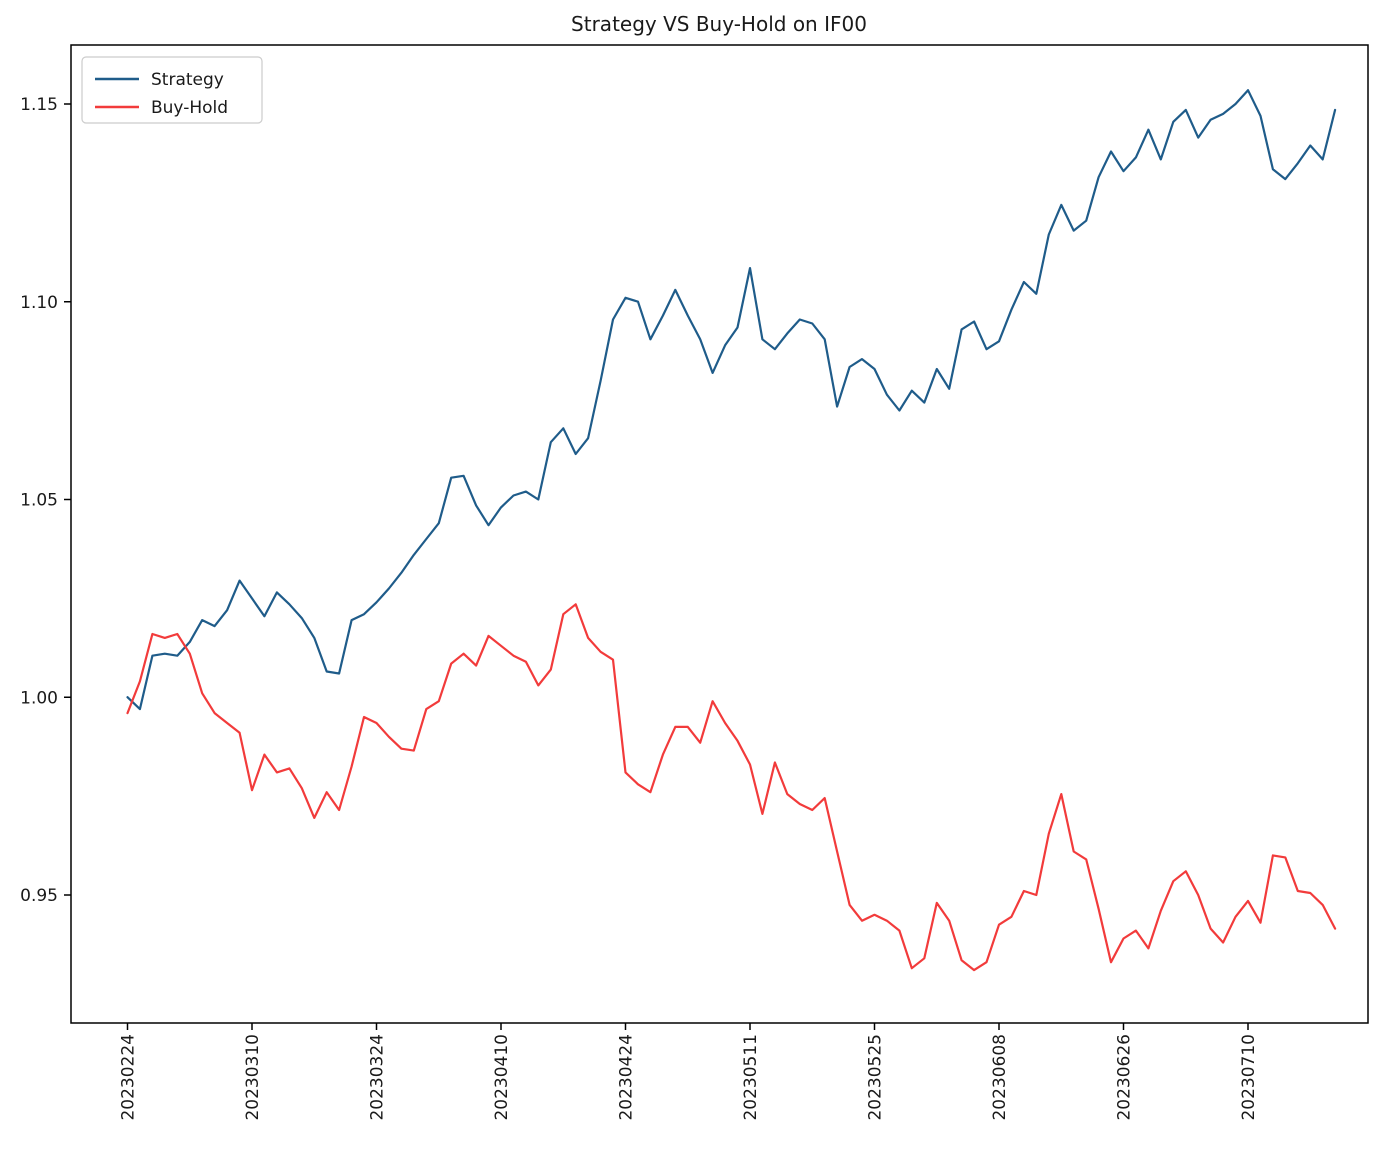  What do you see at coordinates (876, 1077) in the screenshot?
I see `x-tick-label: 20230525` at bounding box center [876, 1077].